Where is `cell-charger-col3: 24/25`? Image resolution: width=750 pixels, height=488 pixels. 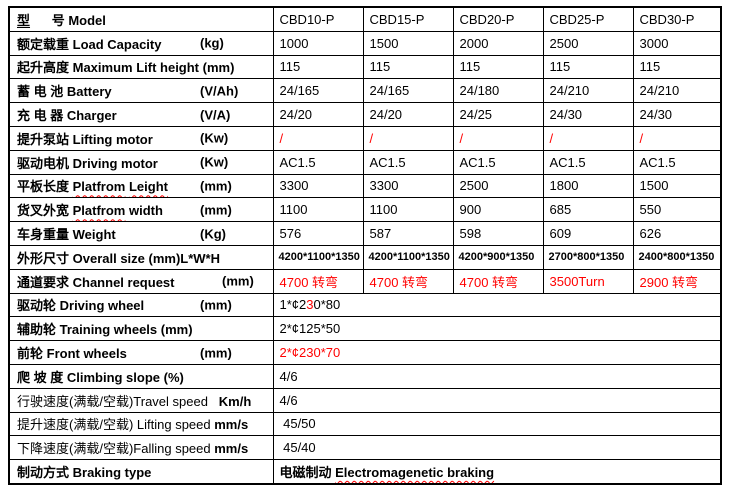 cell-charger-col3: 24/25 is located at coordinates (498, 114).